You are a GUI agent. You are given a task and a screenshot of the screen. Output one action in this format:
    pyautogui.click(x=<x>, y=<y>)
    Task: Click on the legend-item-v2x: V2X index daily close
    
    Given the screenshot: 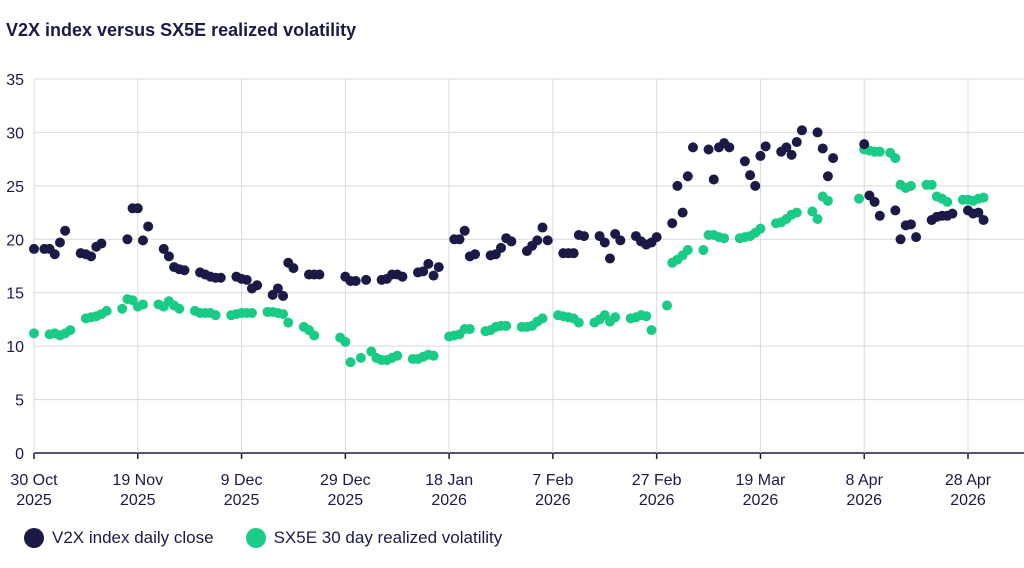 What is the action you would take?
    pyautogui.click(x=119, y=538)
    